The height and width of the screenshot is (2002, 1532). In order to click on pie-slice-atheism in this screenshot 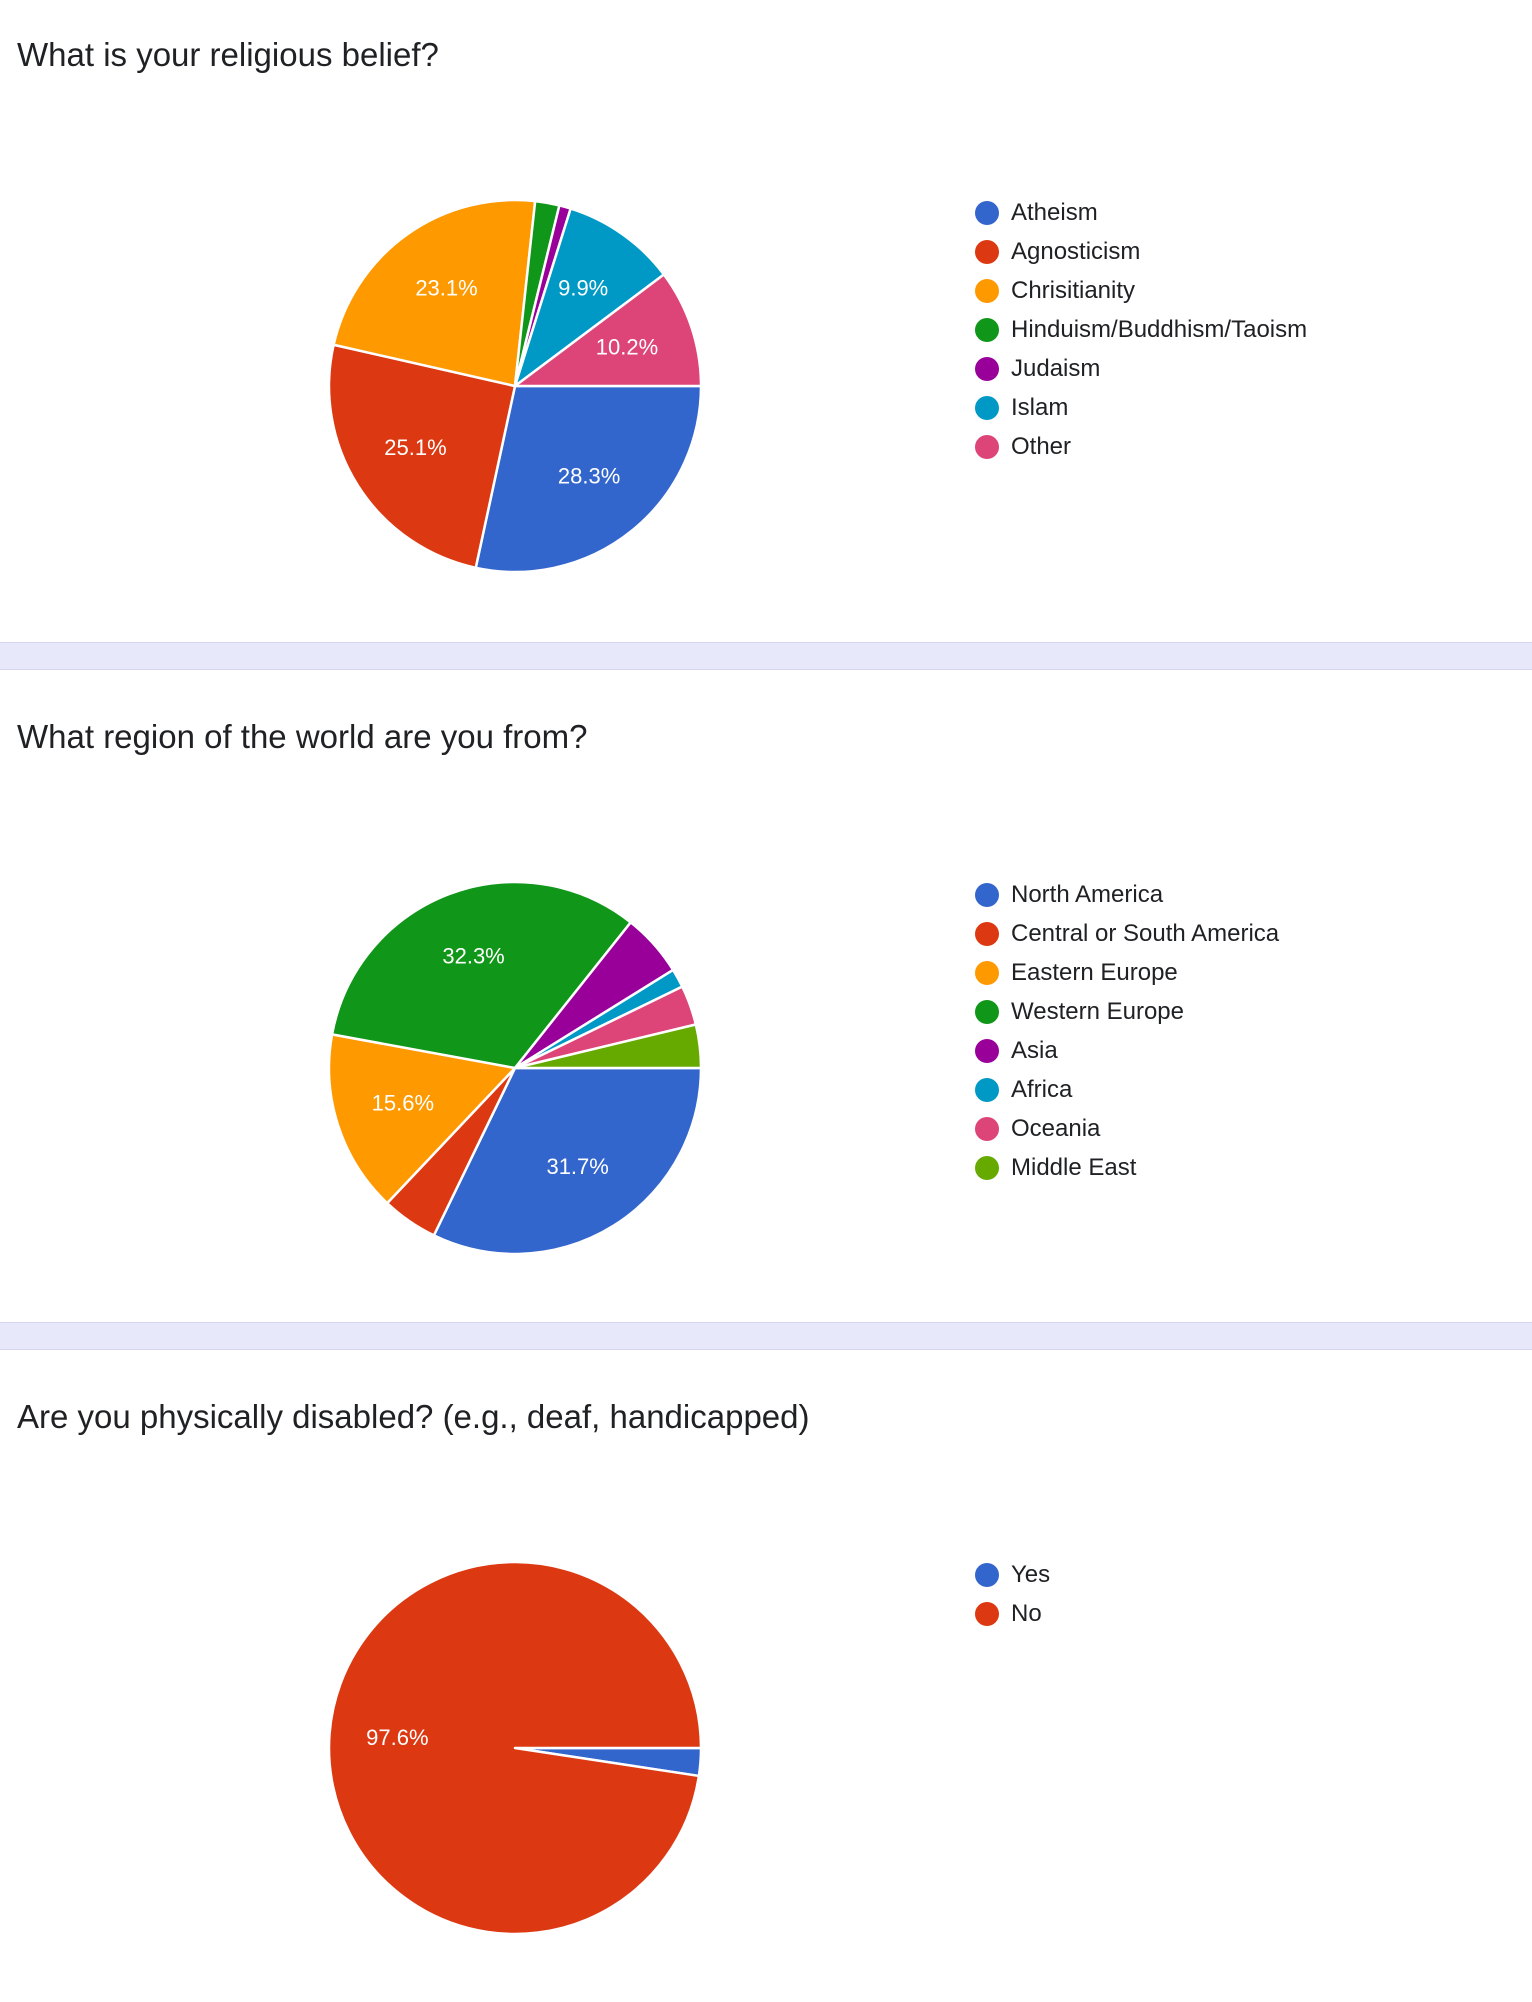, I will do `click(588, 479)`.